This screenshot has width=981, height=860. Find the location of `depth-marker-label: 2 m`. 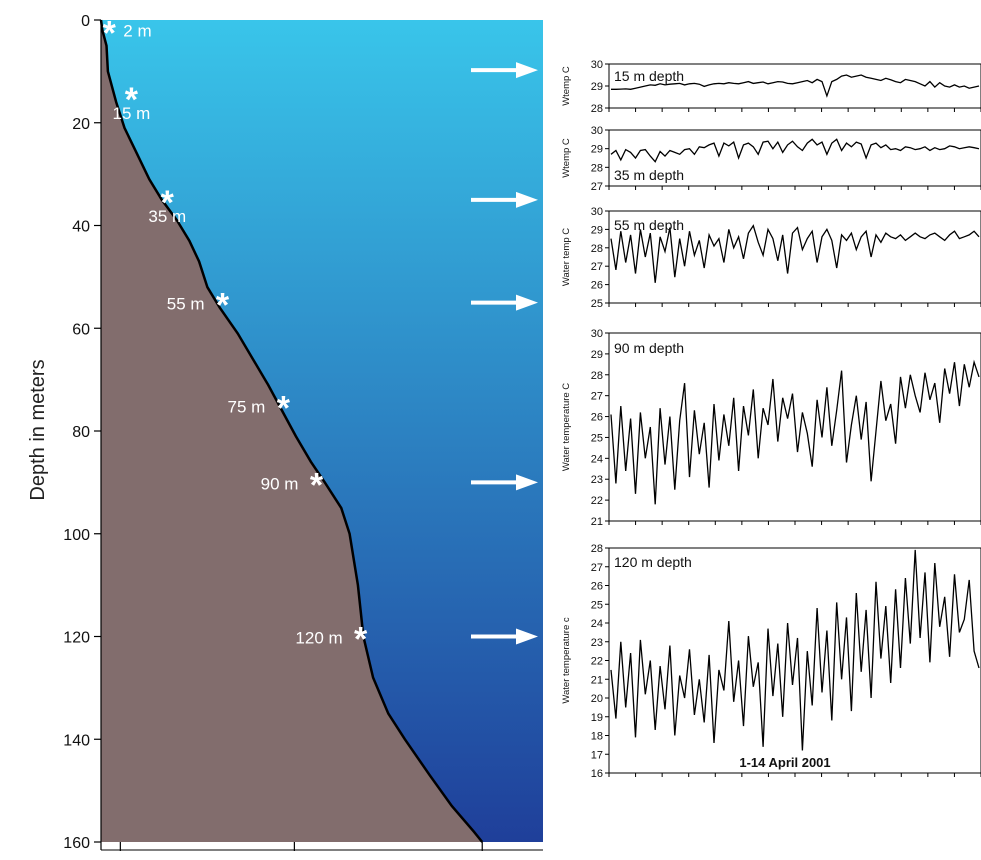

depth-marker-label: 2 m is located at coordinates (137, 30).